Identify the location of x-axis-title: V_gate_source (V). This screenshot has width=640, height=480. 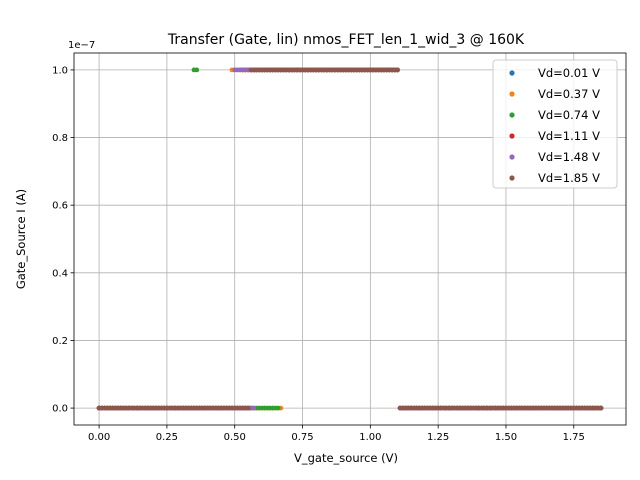
(346, 458).